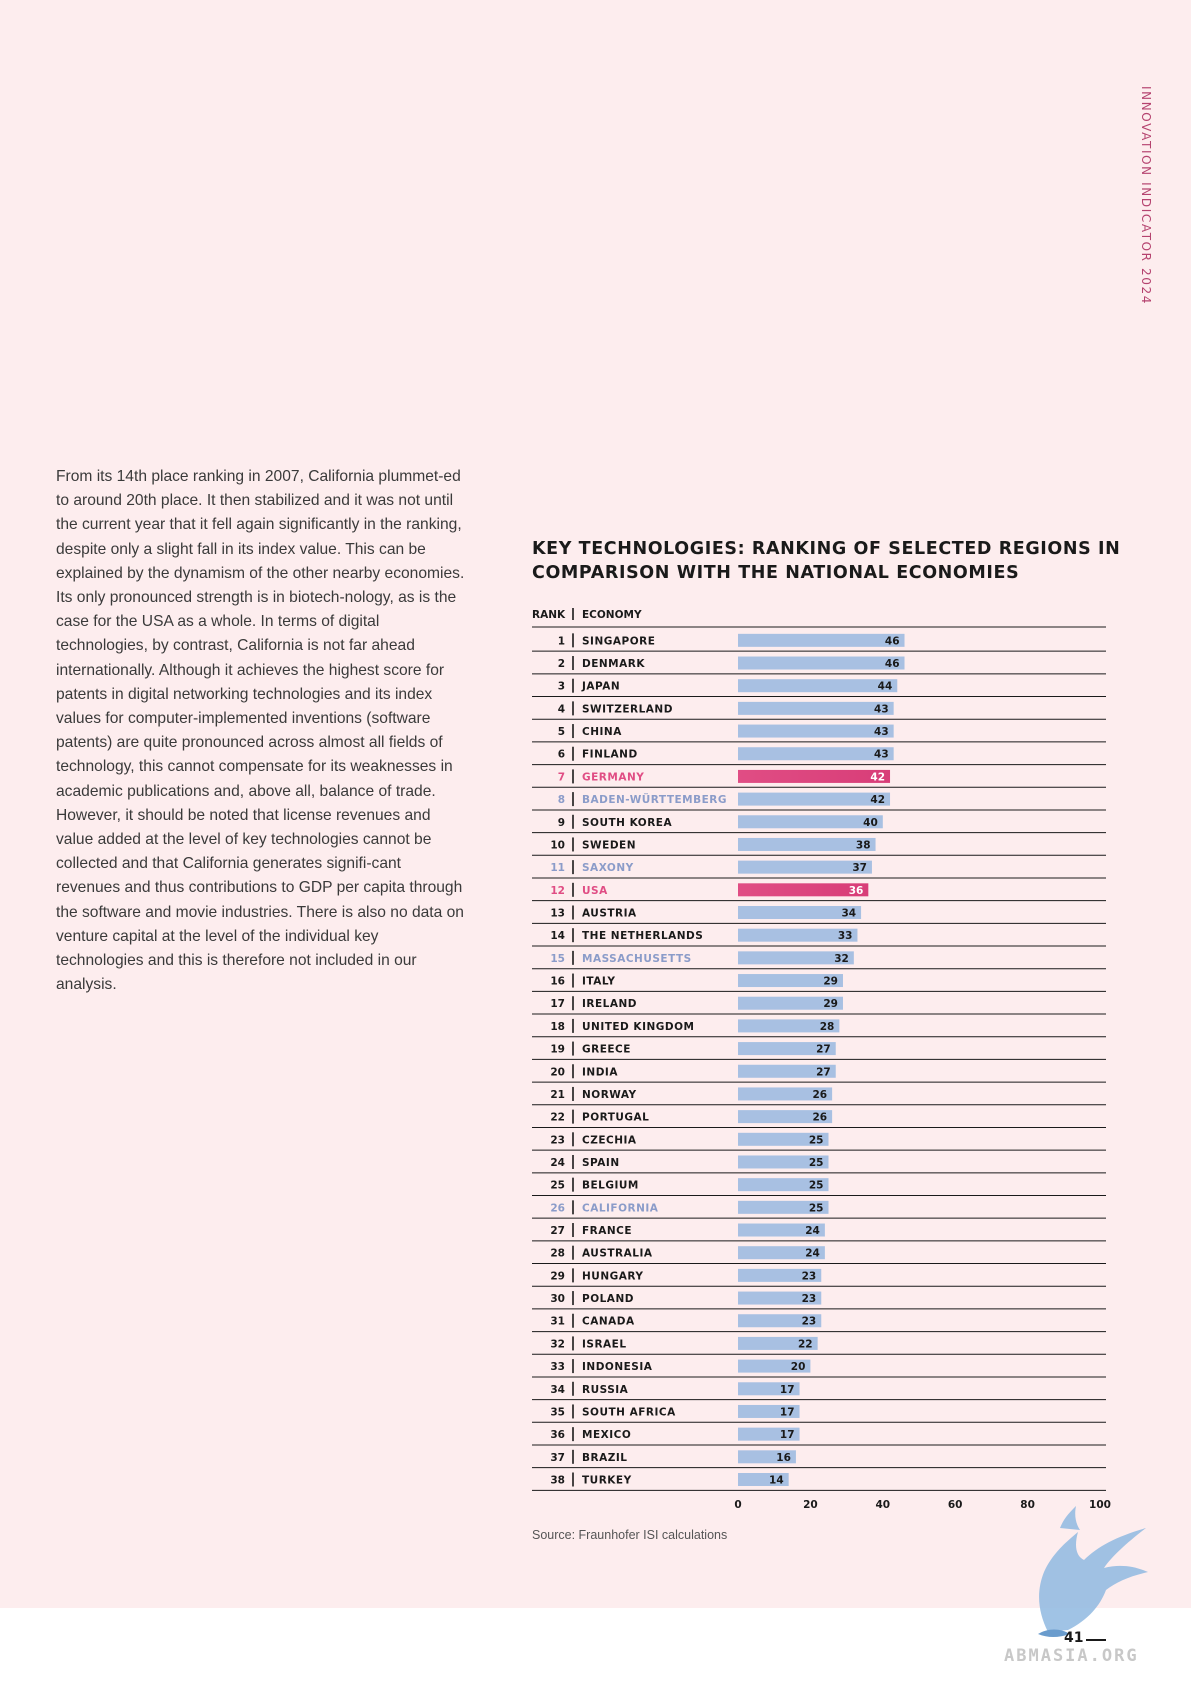 The height and width of the screenshot is (1684, 1191). Describe the element at coordinates (885, 687) in the screenshot. I see `data-label: 44` at that location.